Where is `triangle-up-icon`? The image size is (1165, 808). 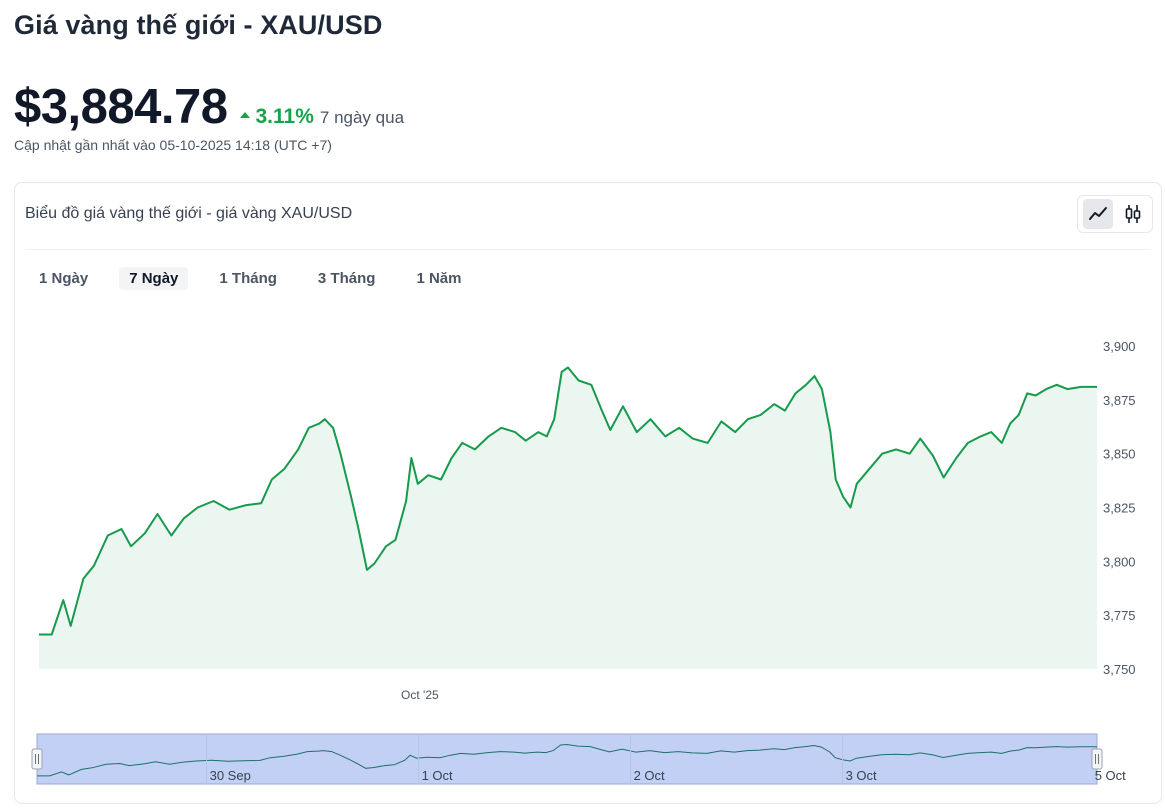 triangle-up-icon is located at coordinates (244, 115).